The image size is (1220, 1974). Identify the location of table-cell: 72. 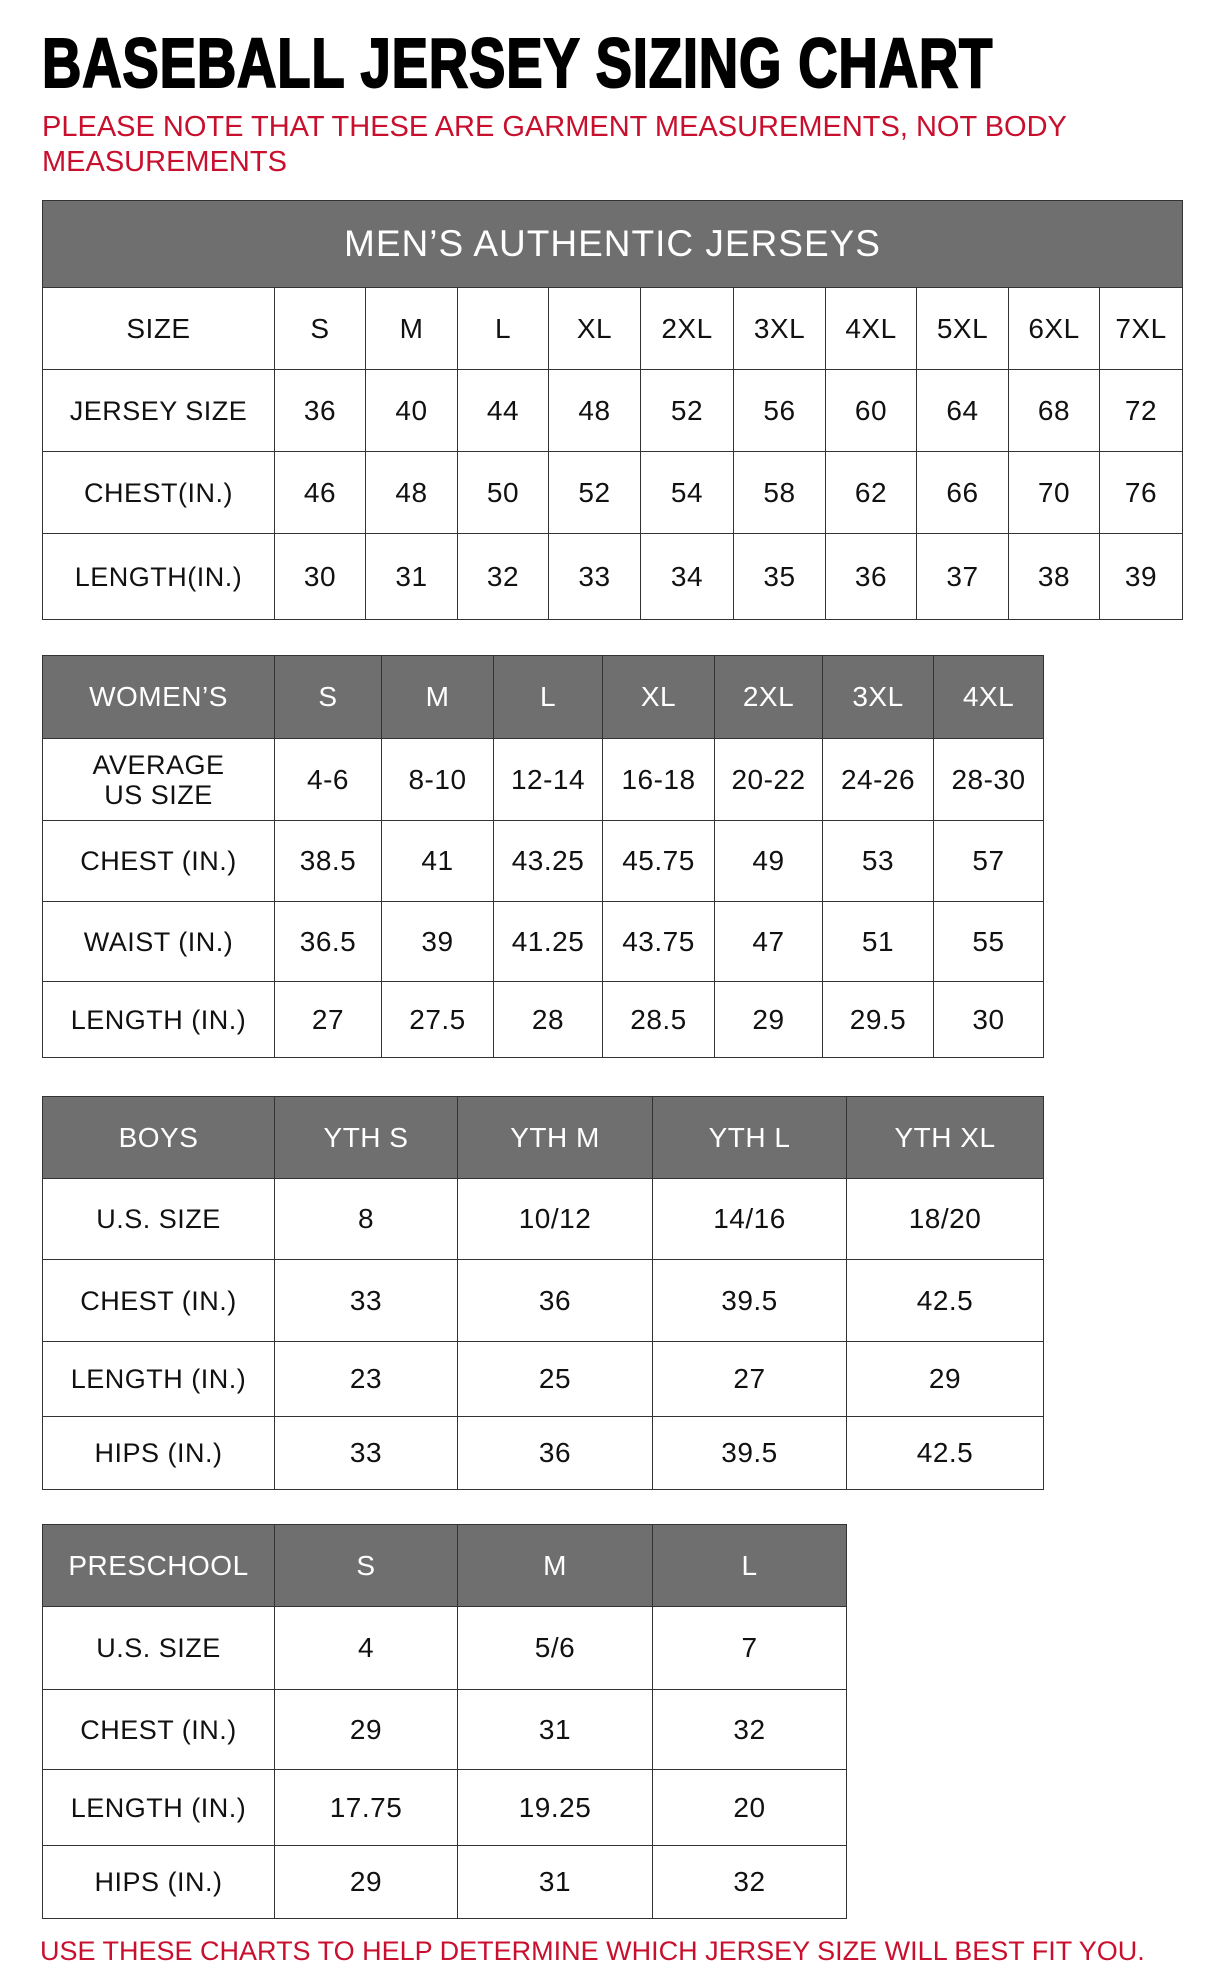
(1141, 410).